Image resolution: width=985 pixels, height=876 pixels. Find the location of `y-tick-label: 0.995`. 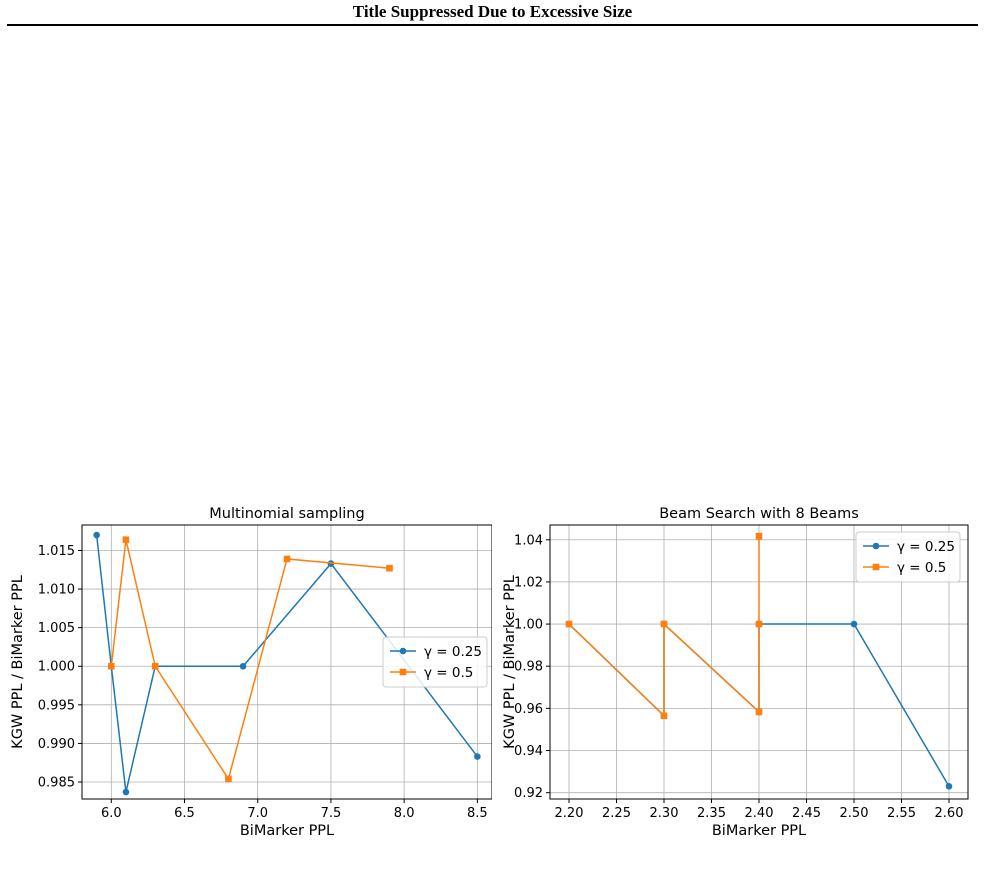

y-tick-label: 0.995 is located at coordinates (56, 705).